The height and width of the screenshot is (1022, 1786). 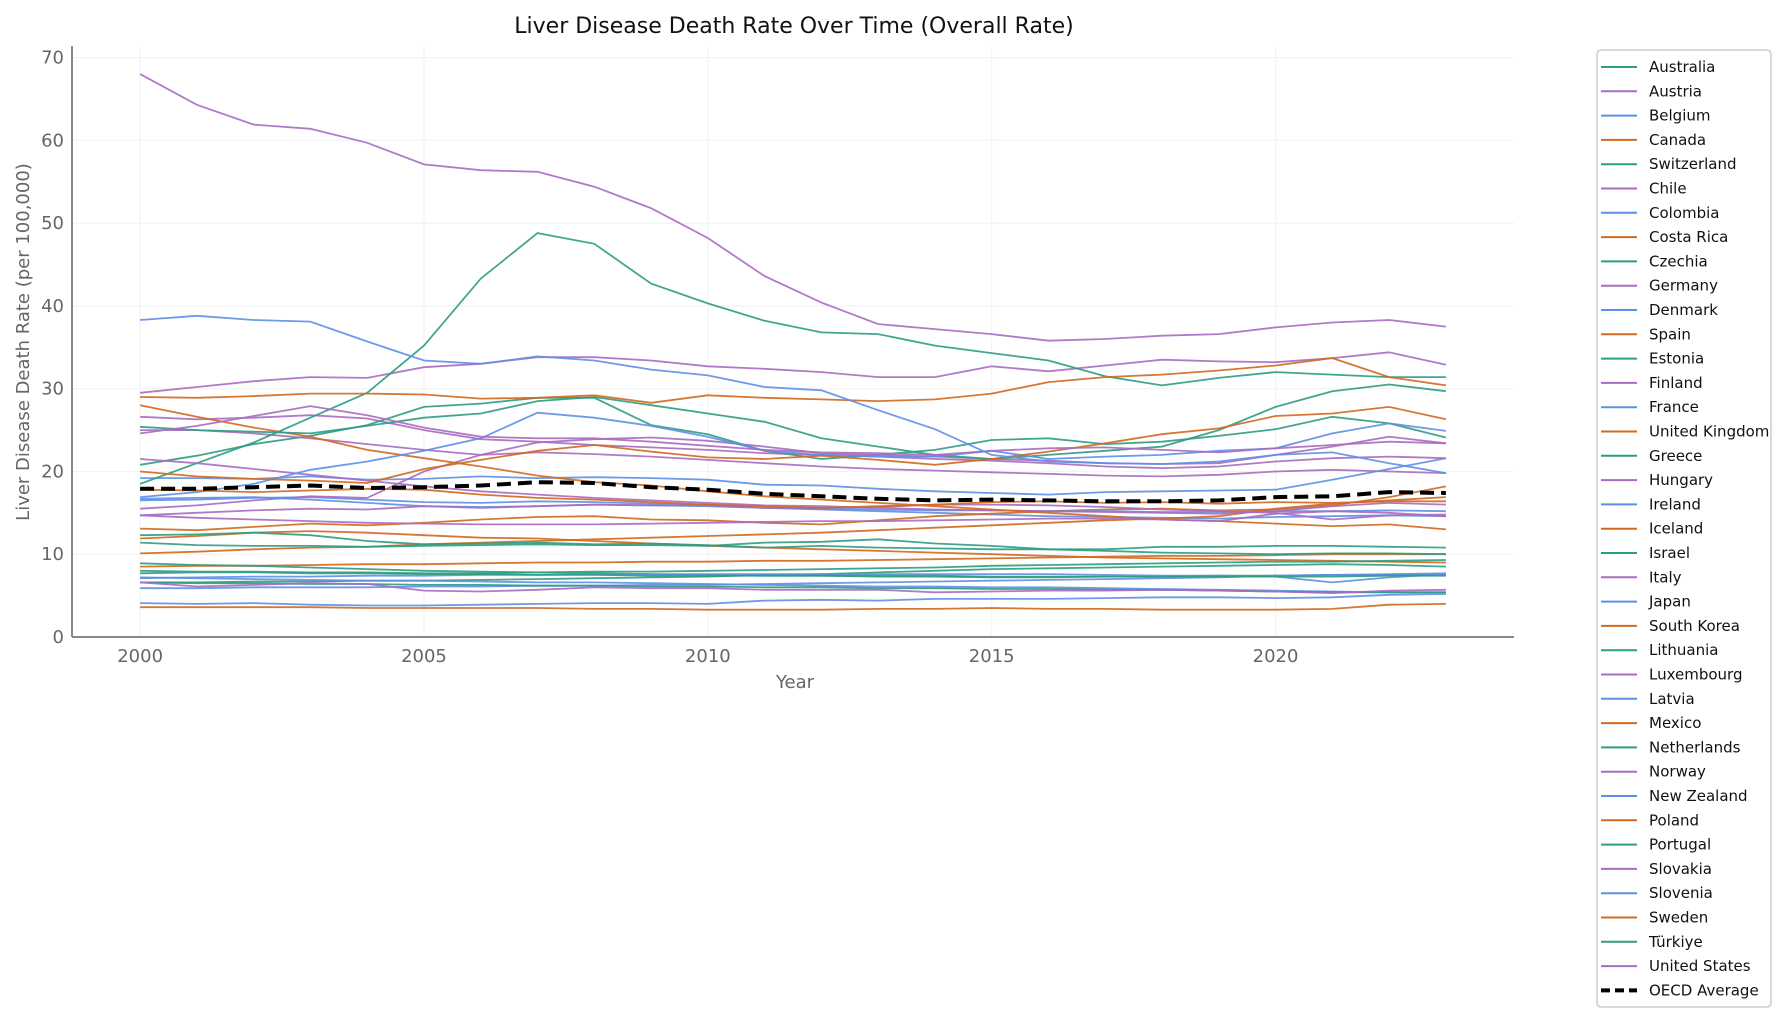 What do you see at coordinates (793, 492) in the screenshot?
I see `series-line-oecd-average` at bounding box center [793, 492].